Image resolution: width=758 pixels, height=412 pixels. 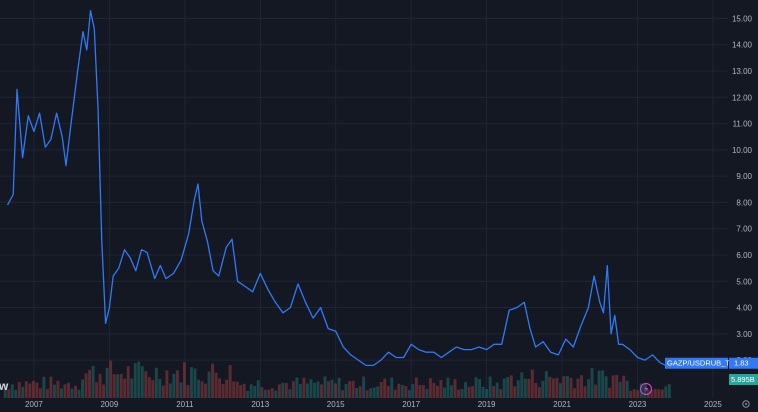 I want to click on x-tick-label: 2017, so click(x=411, y=404).